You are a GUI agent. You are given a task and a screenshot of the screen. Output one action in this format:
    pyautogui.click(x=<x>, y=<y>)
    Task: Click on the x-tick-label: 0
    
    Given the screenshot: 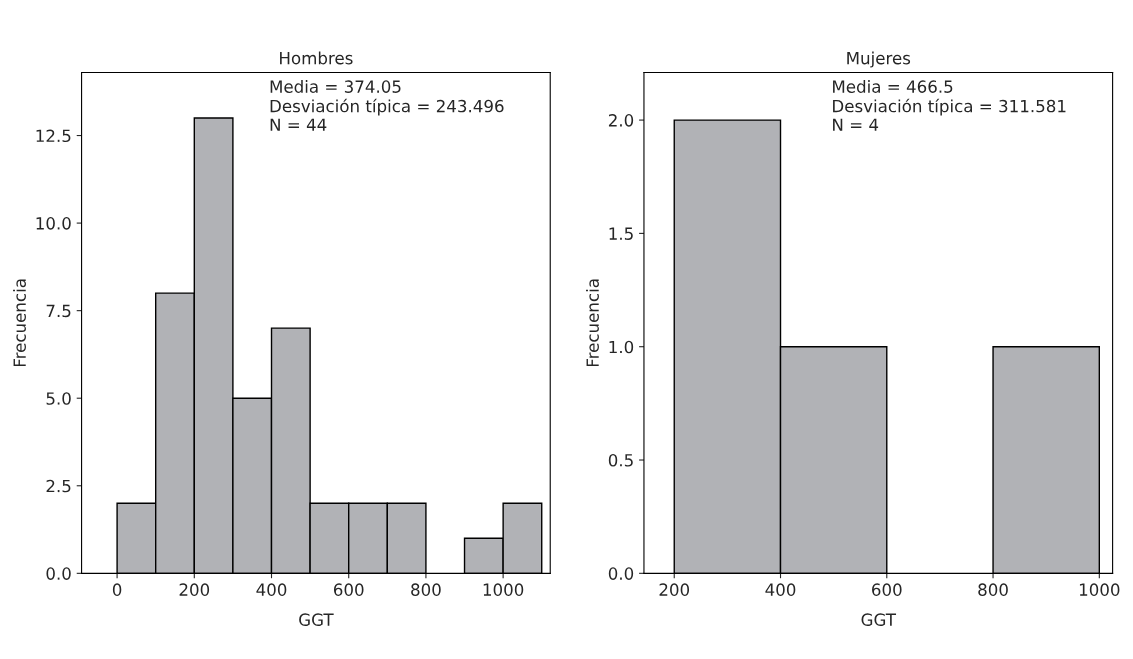 What is the action you would take?
    pyautogui.click(x=117, y=589)
    